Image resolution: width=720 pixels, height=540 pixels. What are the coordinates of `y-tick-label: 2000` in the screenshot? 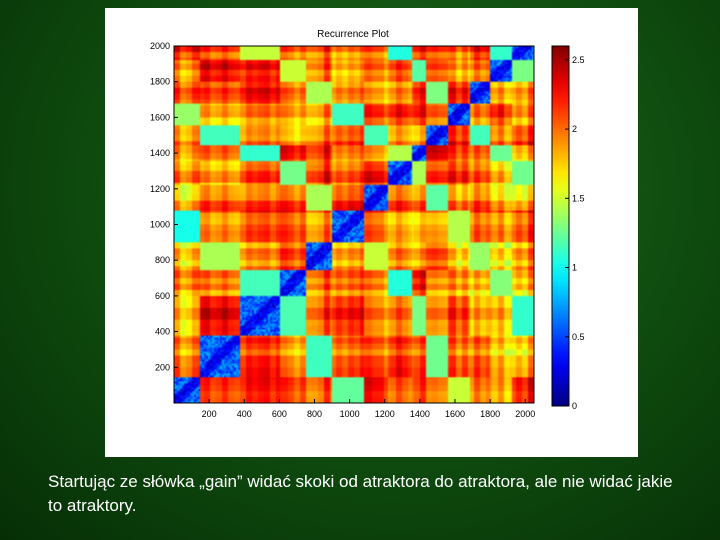 It's located at (160, 46).